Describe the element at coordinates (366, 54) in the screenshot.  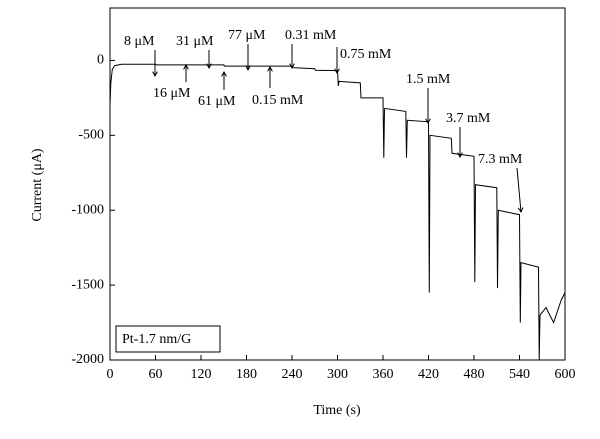
I see `annotation: 0.75 mM` at that location.